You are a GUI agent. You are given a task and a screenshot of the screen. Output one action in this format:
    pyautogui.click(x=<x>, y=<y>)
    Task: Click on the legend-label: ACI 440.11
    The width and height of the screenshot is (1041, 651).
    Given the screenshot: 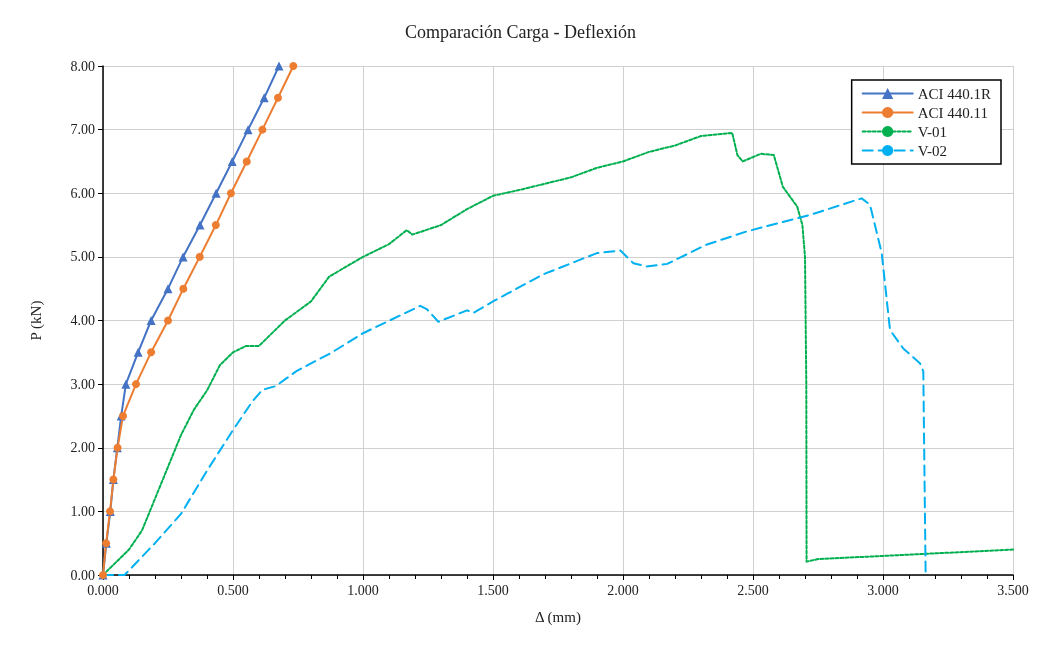 What is the action you would take?
    pyautogui.click(x=952, y=112)
    